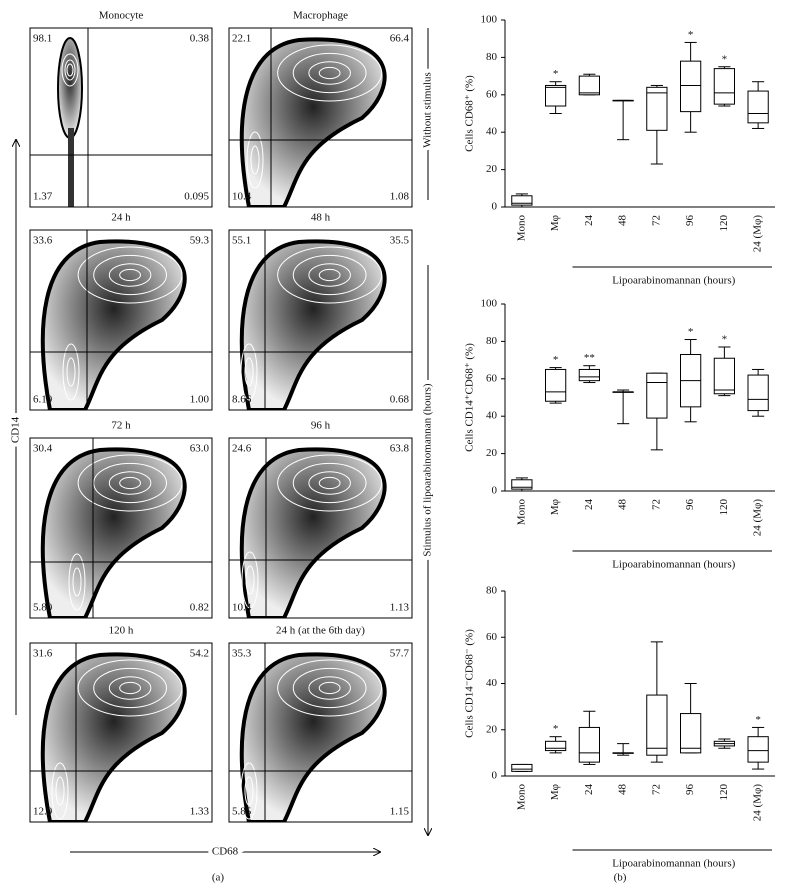 Image resolution: width=790 pixels, height=891 pixels. I want to click on quadrant-value: 30.4, so click(43, 449).